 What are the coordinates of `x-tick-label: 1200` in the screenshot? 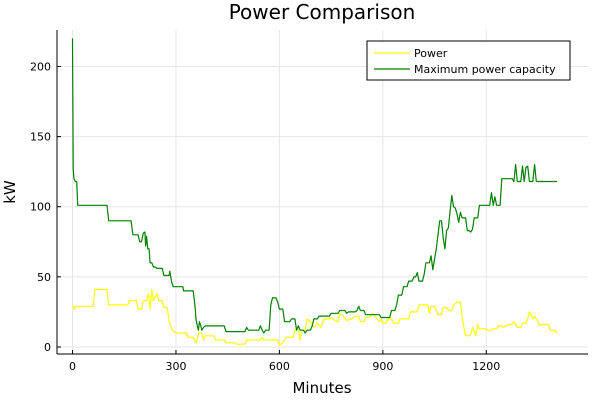 It's located at (486, 366).